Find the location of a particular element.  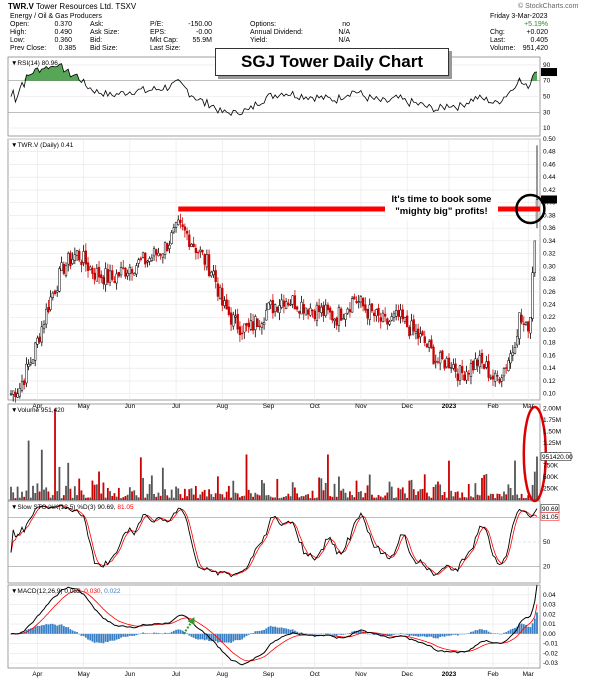

month-label: Sep is located at coordinates (269, 674).